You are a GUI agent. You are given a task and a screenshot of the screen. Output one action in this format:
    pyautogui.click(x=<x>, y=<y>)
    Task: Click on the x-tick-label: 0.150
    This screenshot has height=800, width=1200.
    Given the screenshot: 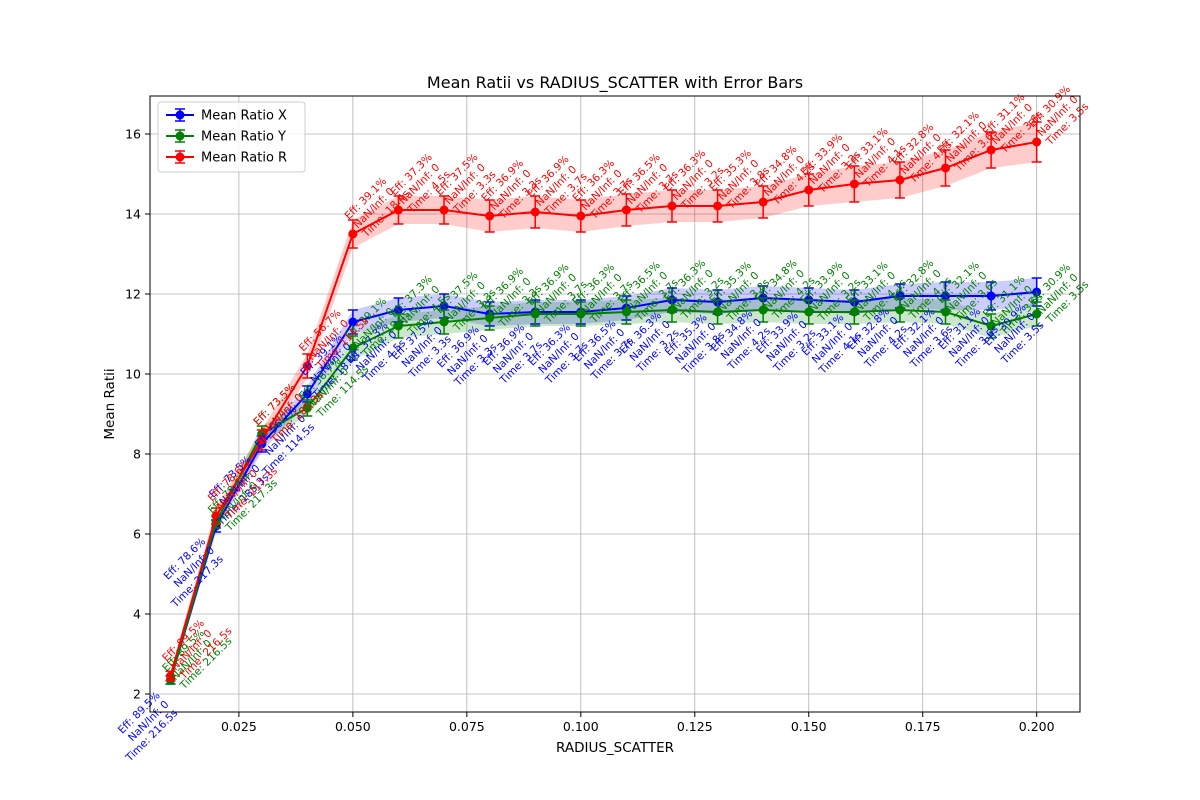 What is the action you would take?
    pyautogui.click(x=809, y=726)
    